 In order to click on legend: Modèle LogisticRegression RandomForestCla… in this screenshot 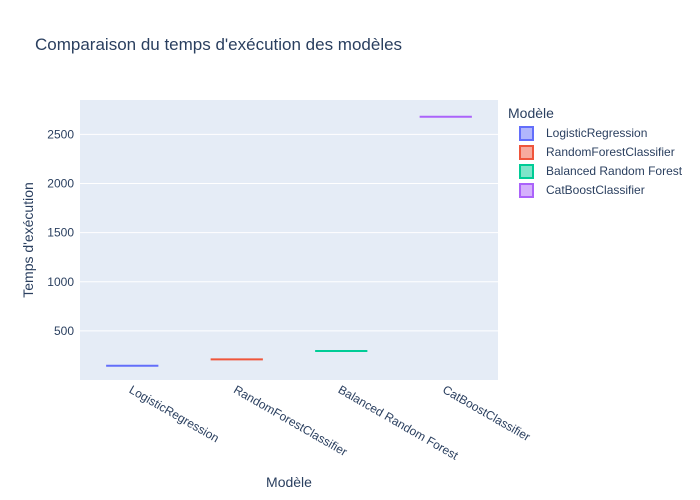, I will do `click(595, 151)`.